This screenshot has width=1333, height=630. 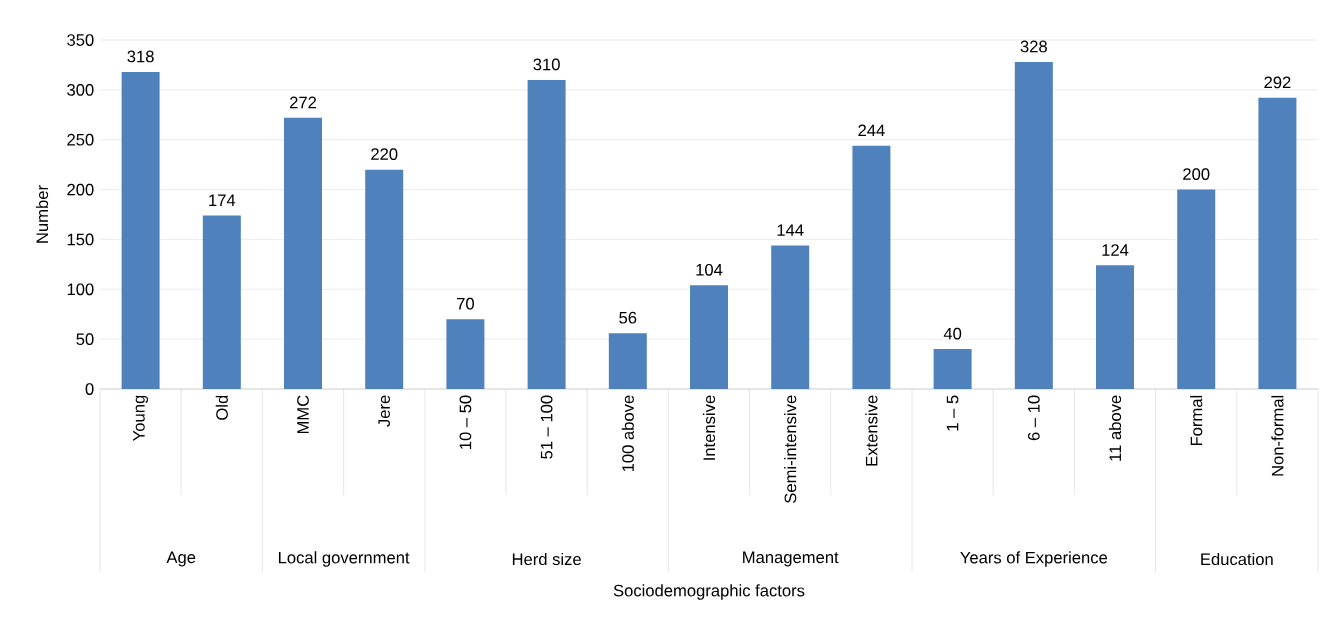 I want to click on y-tick-label: 200, so click(x=80, y=189).